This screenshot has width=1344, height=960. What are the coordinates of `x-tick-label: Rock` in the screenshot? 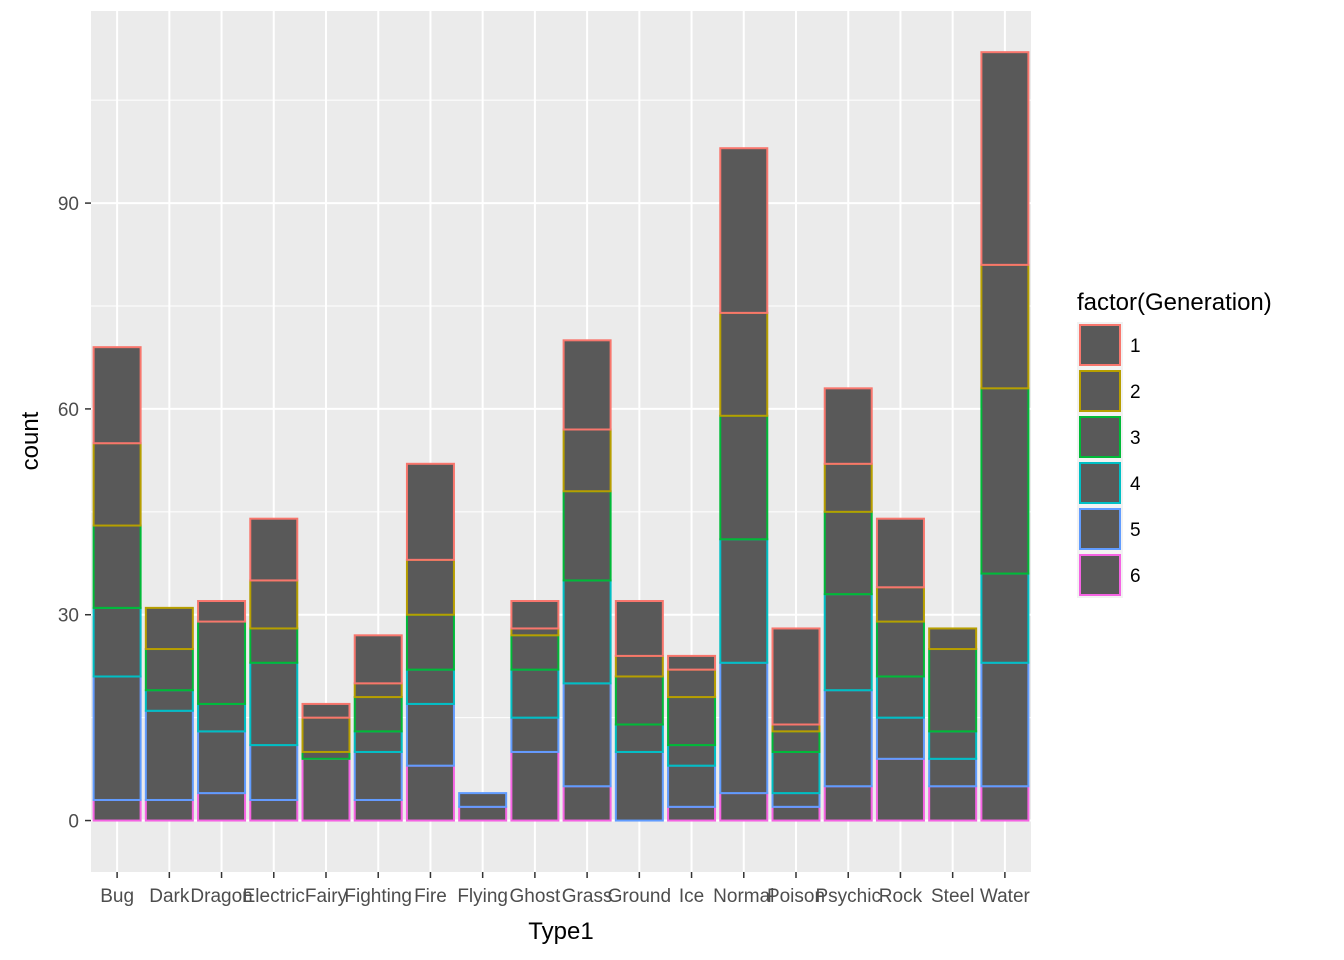 It's located at (901, 896).